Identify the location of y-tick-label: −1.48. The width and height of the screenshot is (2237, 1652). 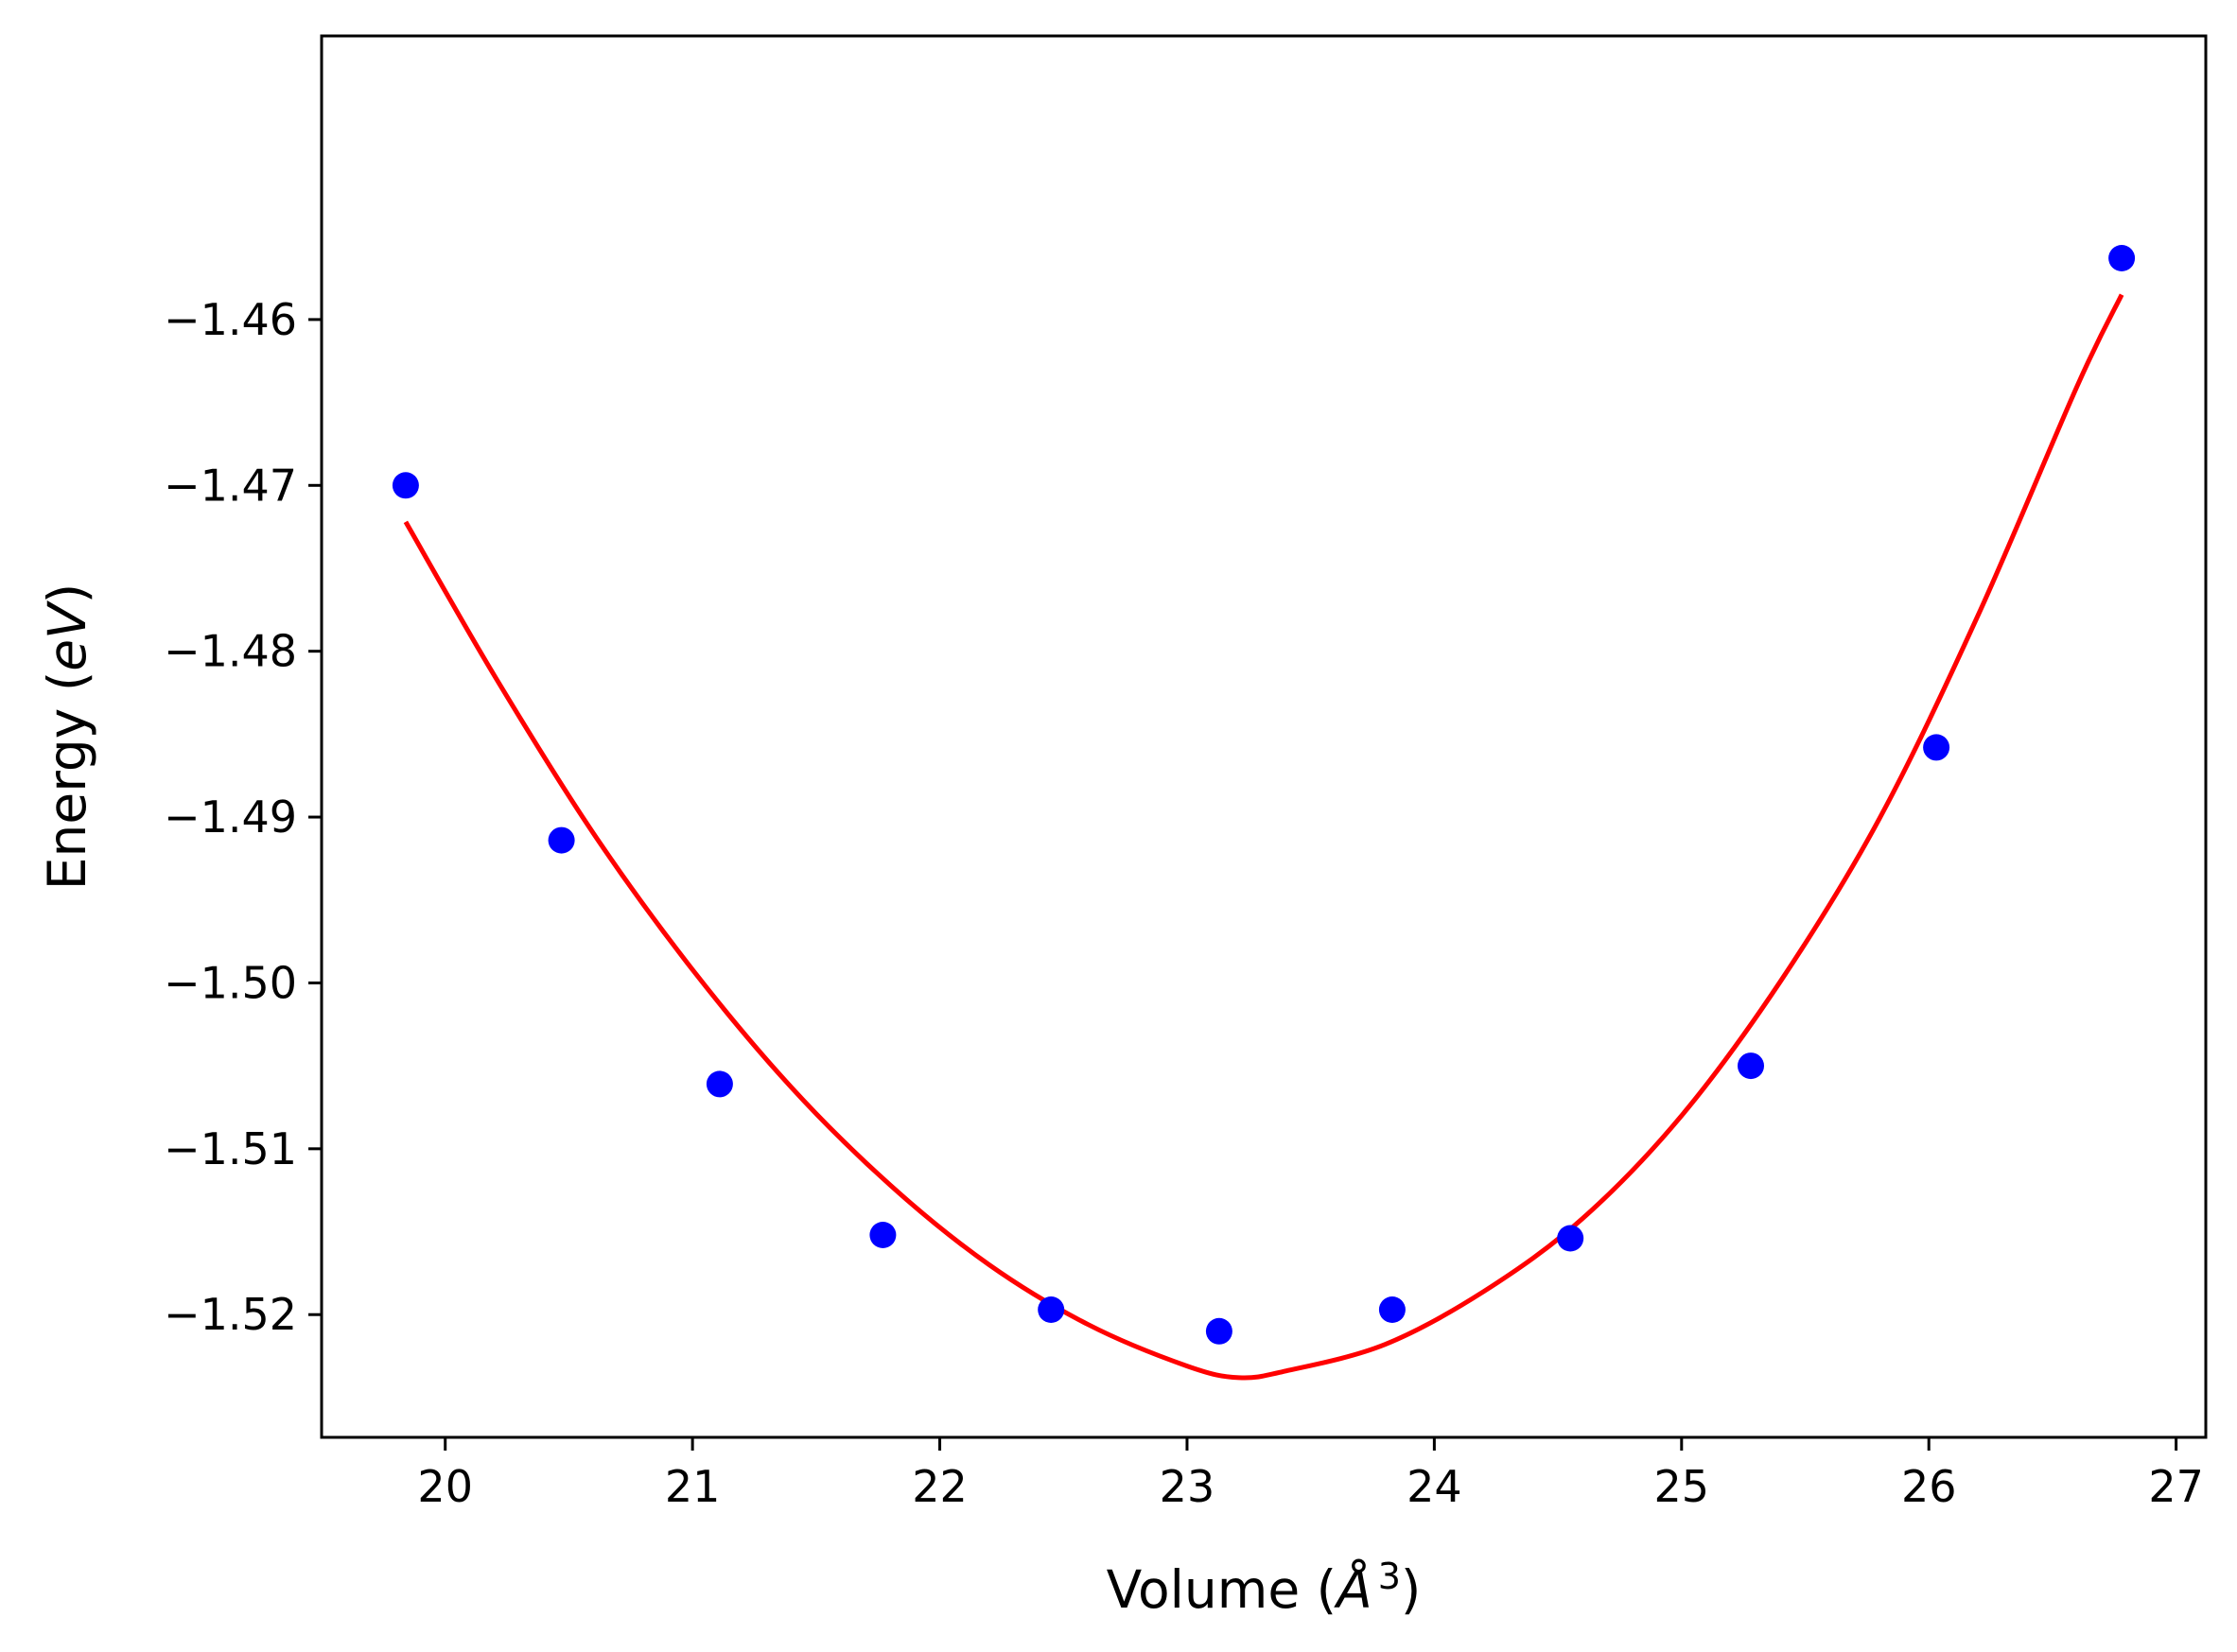
(231, 652).